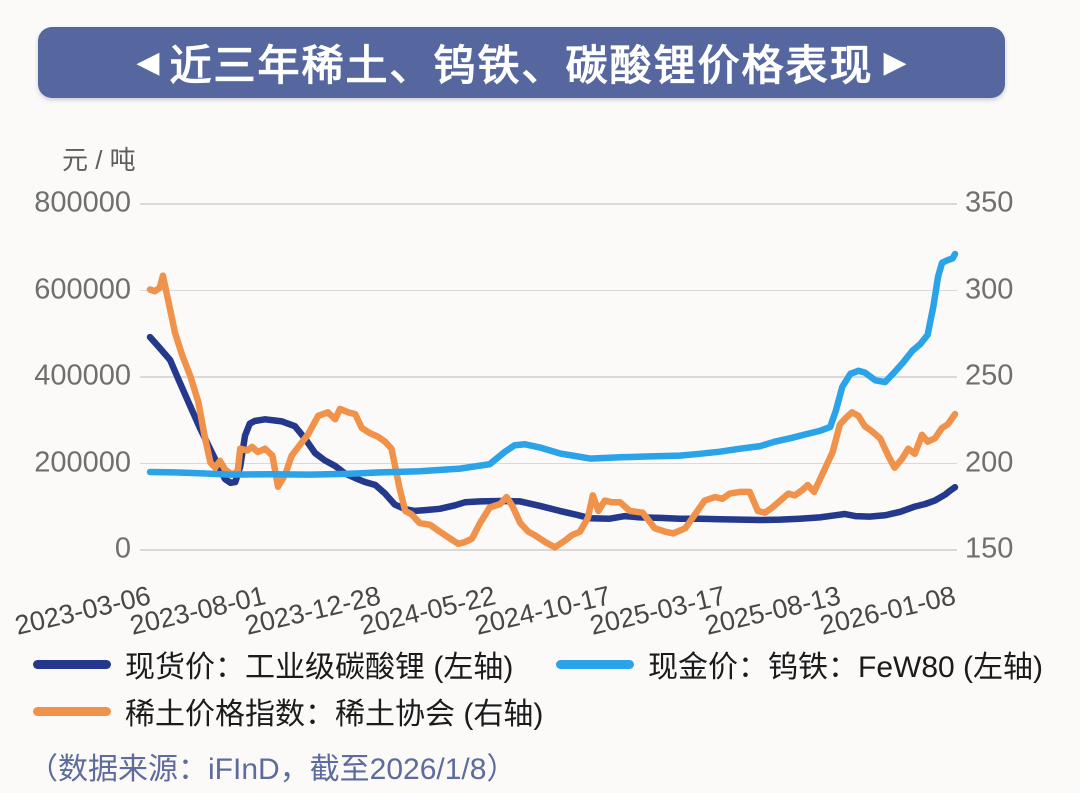 The height and width of the screenshot is (793, 1080). I want to click on left-axis-tick-label: 600000, so click(82, 289).